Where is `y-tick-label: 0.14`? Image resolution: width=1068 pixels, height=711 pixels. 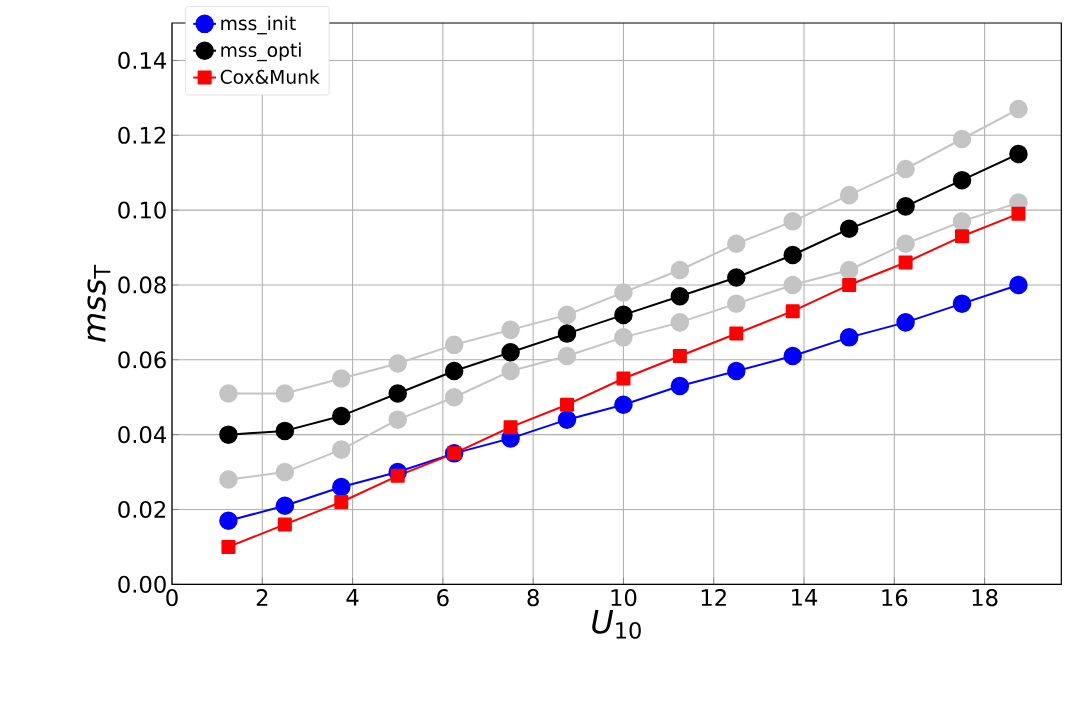
y-tick-label: 0.14 is located at coordinates (142, 60).